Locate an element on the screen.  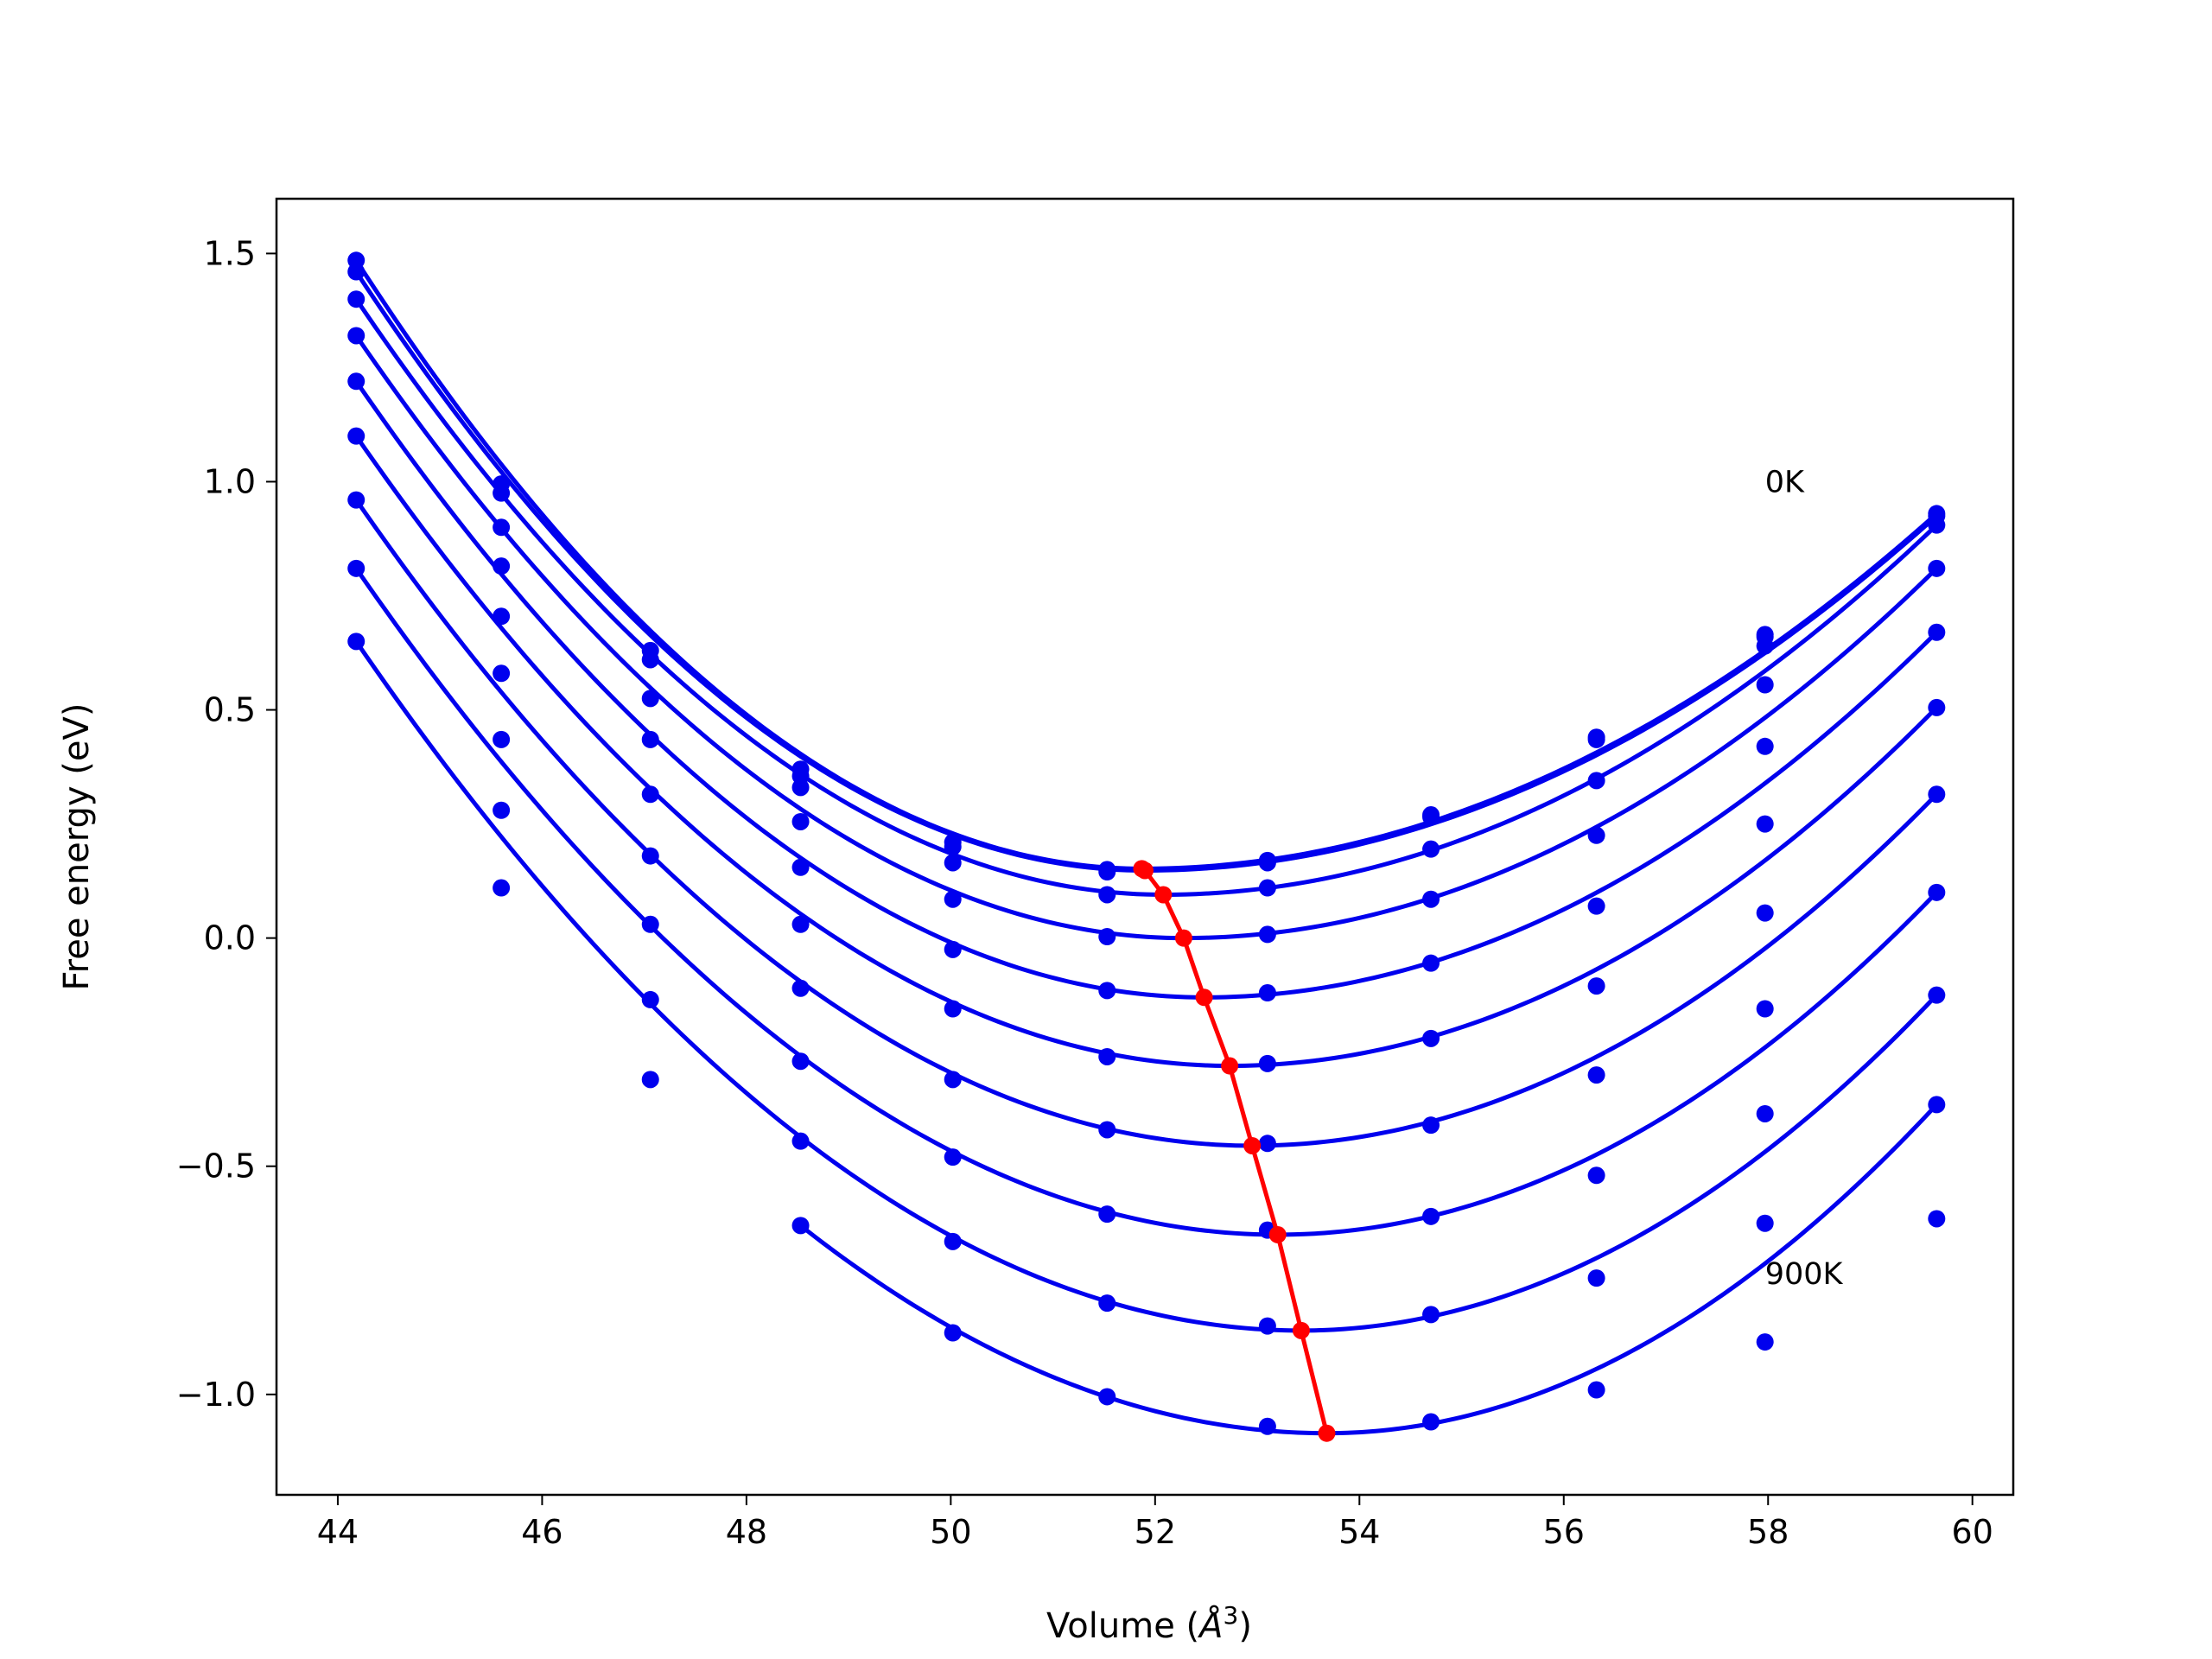
x-tick-label: 44 is located at coordinates (338, 1532).